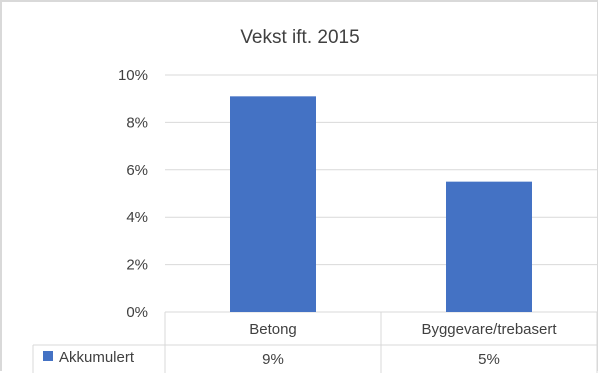 The width and height of the screenshot is (600, 373). I want to click on y-tick-label: 0%, so click(137, 312).